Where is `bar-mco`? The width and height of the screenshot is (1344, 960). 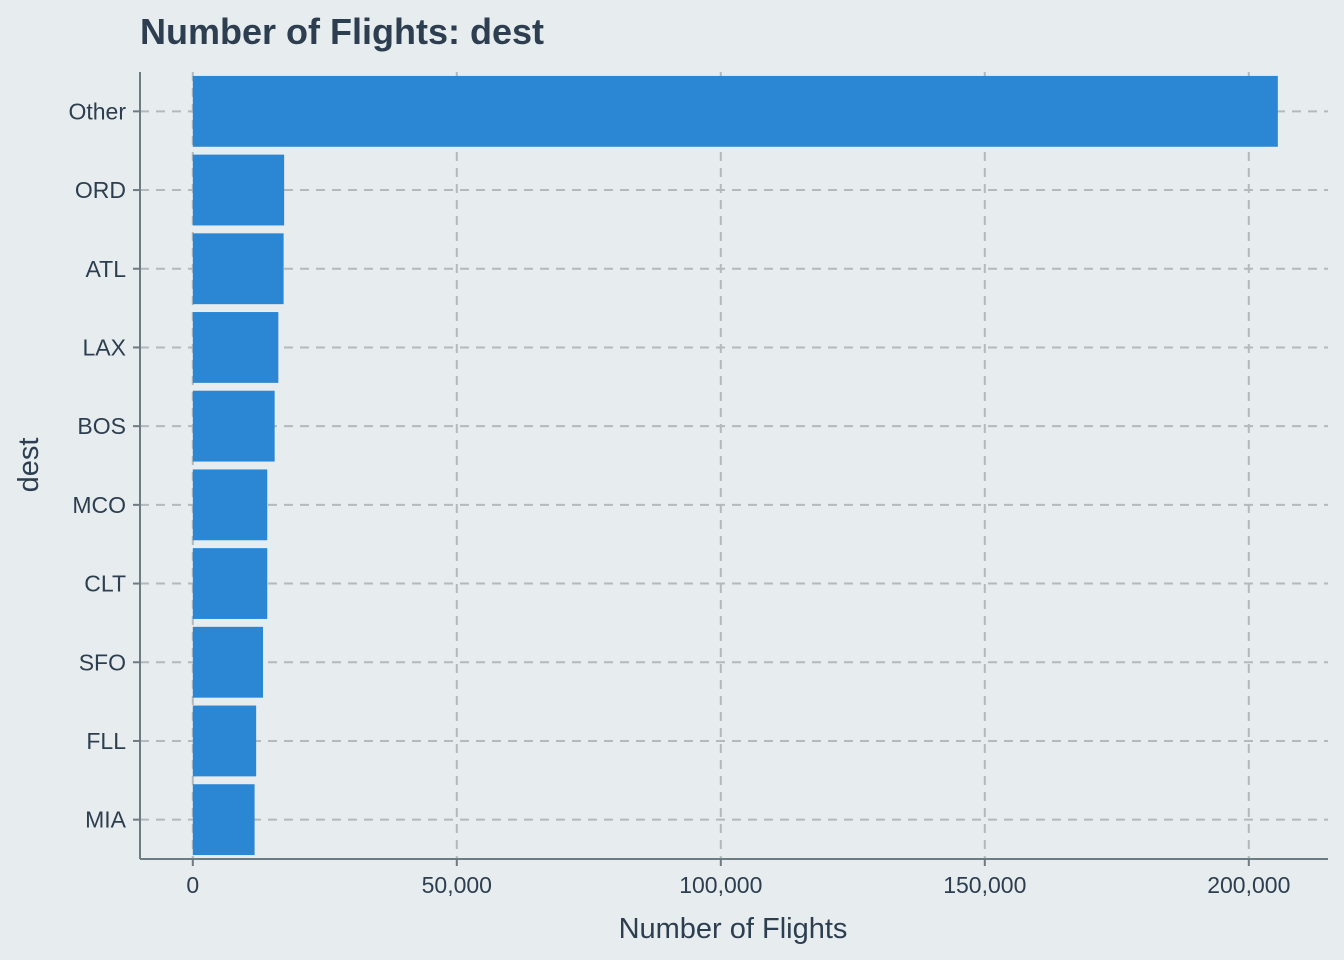
bar-mco is located at coordinates (230, 505).